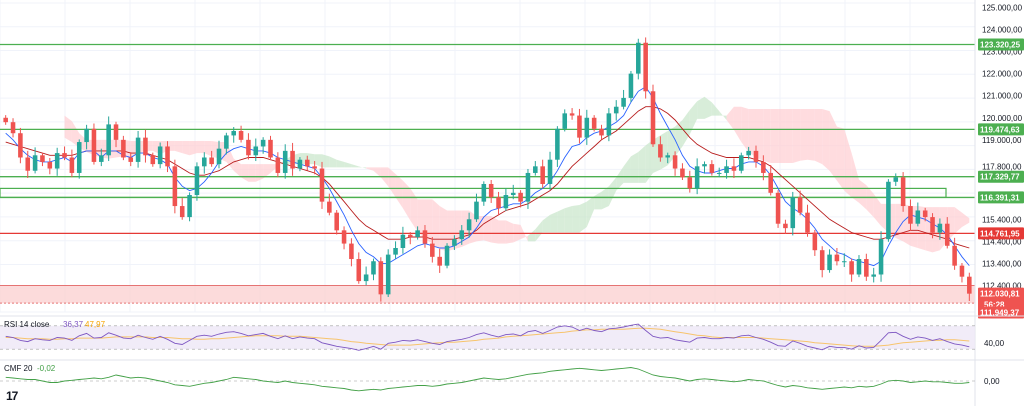 The image size is (1024, 406). I want to click on current-price-label: 112.030,81, so click(1000, 294).